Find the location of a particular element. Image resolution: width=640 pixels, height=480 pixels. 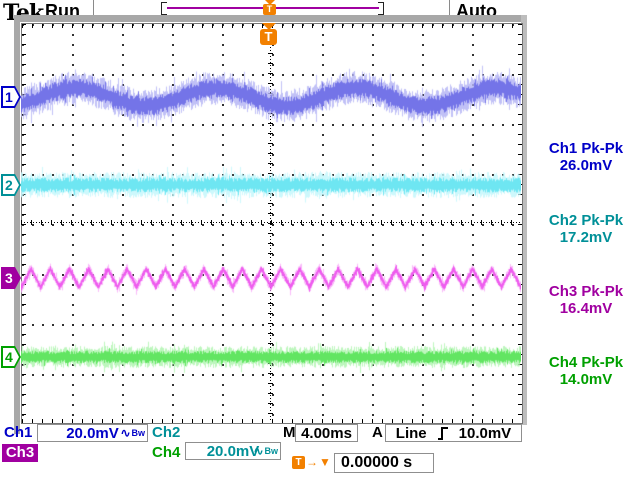

trigger-time-indicator: T → ▼ is located at coordinates (312, 462).